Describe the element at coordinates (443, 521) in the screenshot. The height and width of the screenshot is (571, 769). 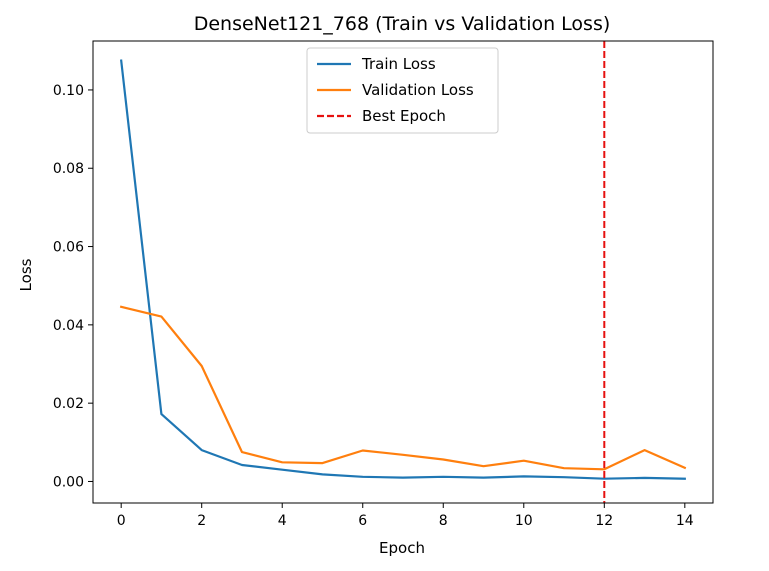
I see `x-tick-label: 8` at that location.